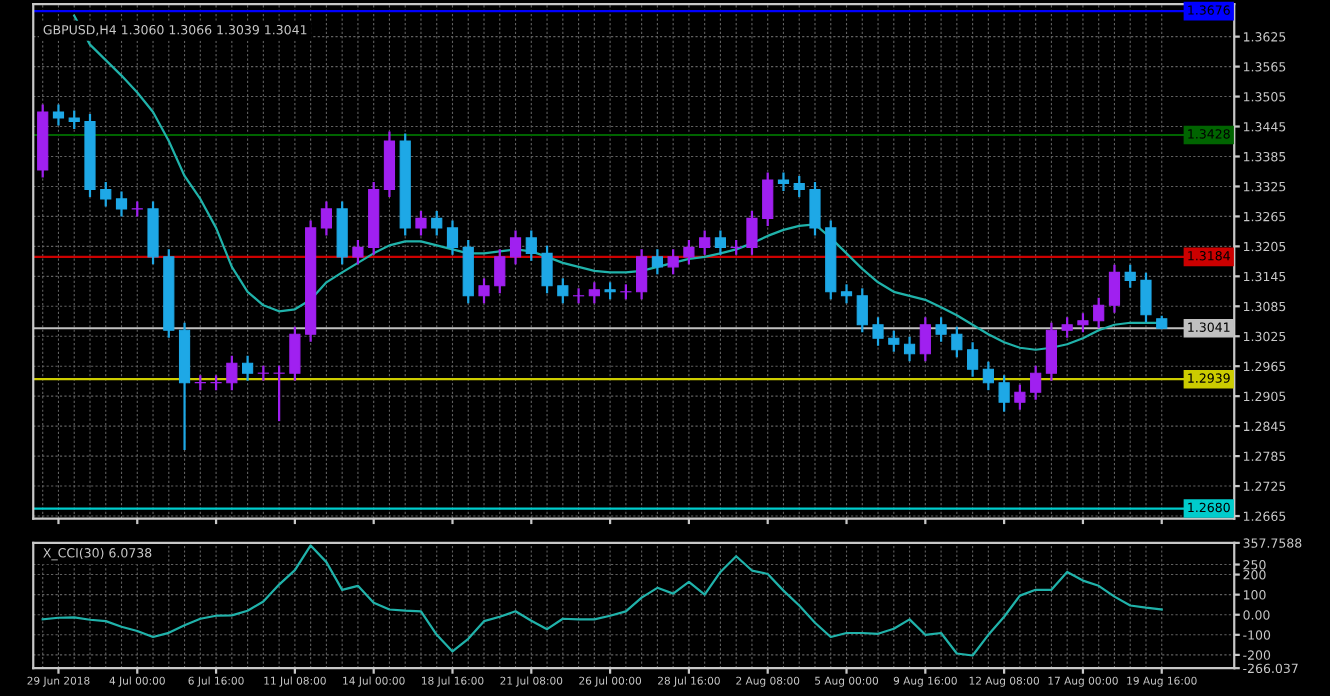  I want to click on line-series, so click(602, 600).